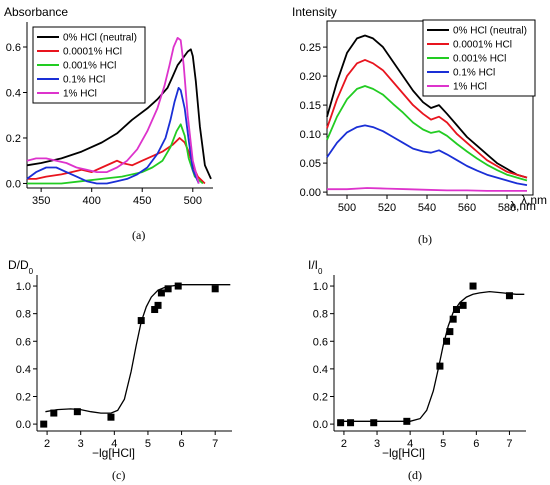  I want to click on x-tick-label: 450, so click(142, 201).